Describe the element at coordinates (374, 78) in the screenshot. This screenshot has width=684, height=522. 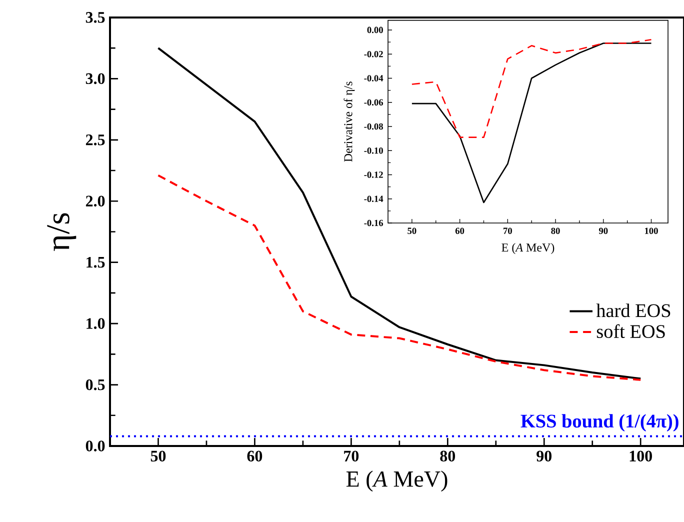
I see `y-tick-label: -0.04` at that location.